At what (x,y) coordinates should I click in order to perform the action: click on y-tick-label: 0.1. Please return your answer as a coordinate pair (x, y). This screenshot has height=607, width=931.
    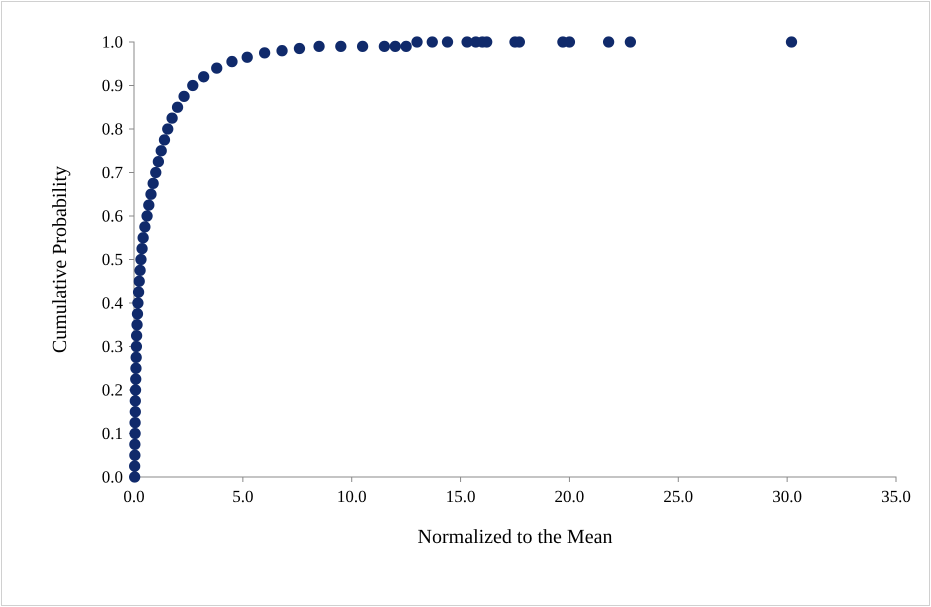
    Looking at the image, I should click on (112, 433).